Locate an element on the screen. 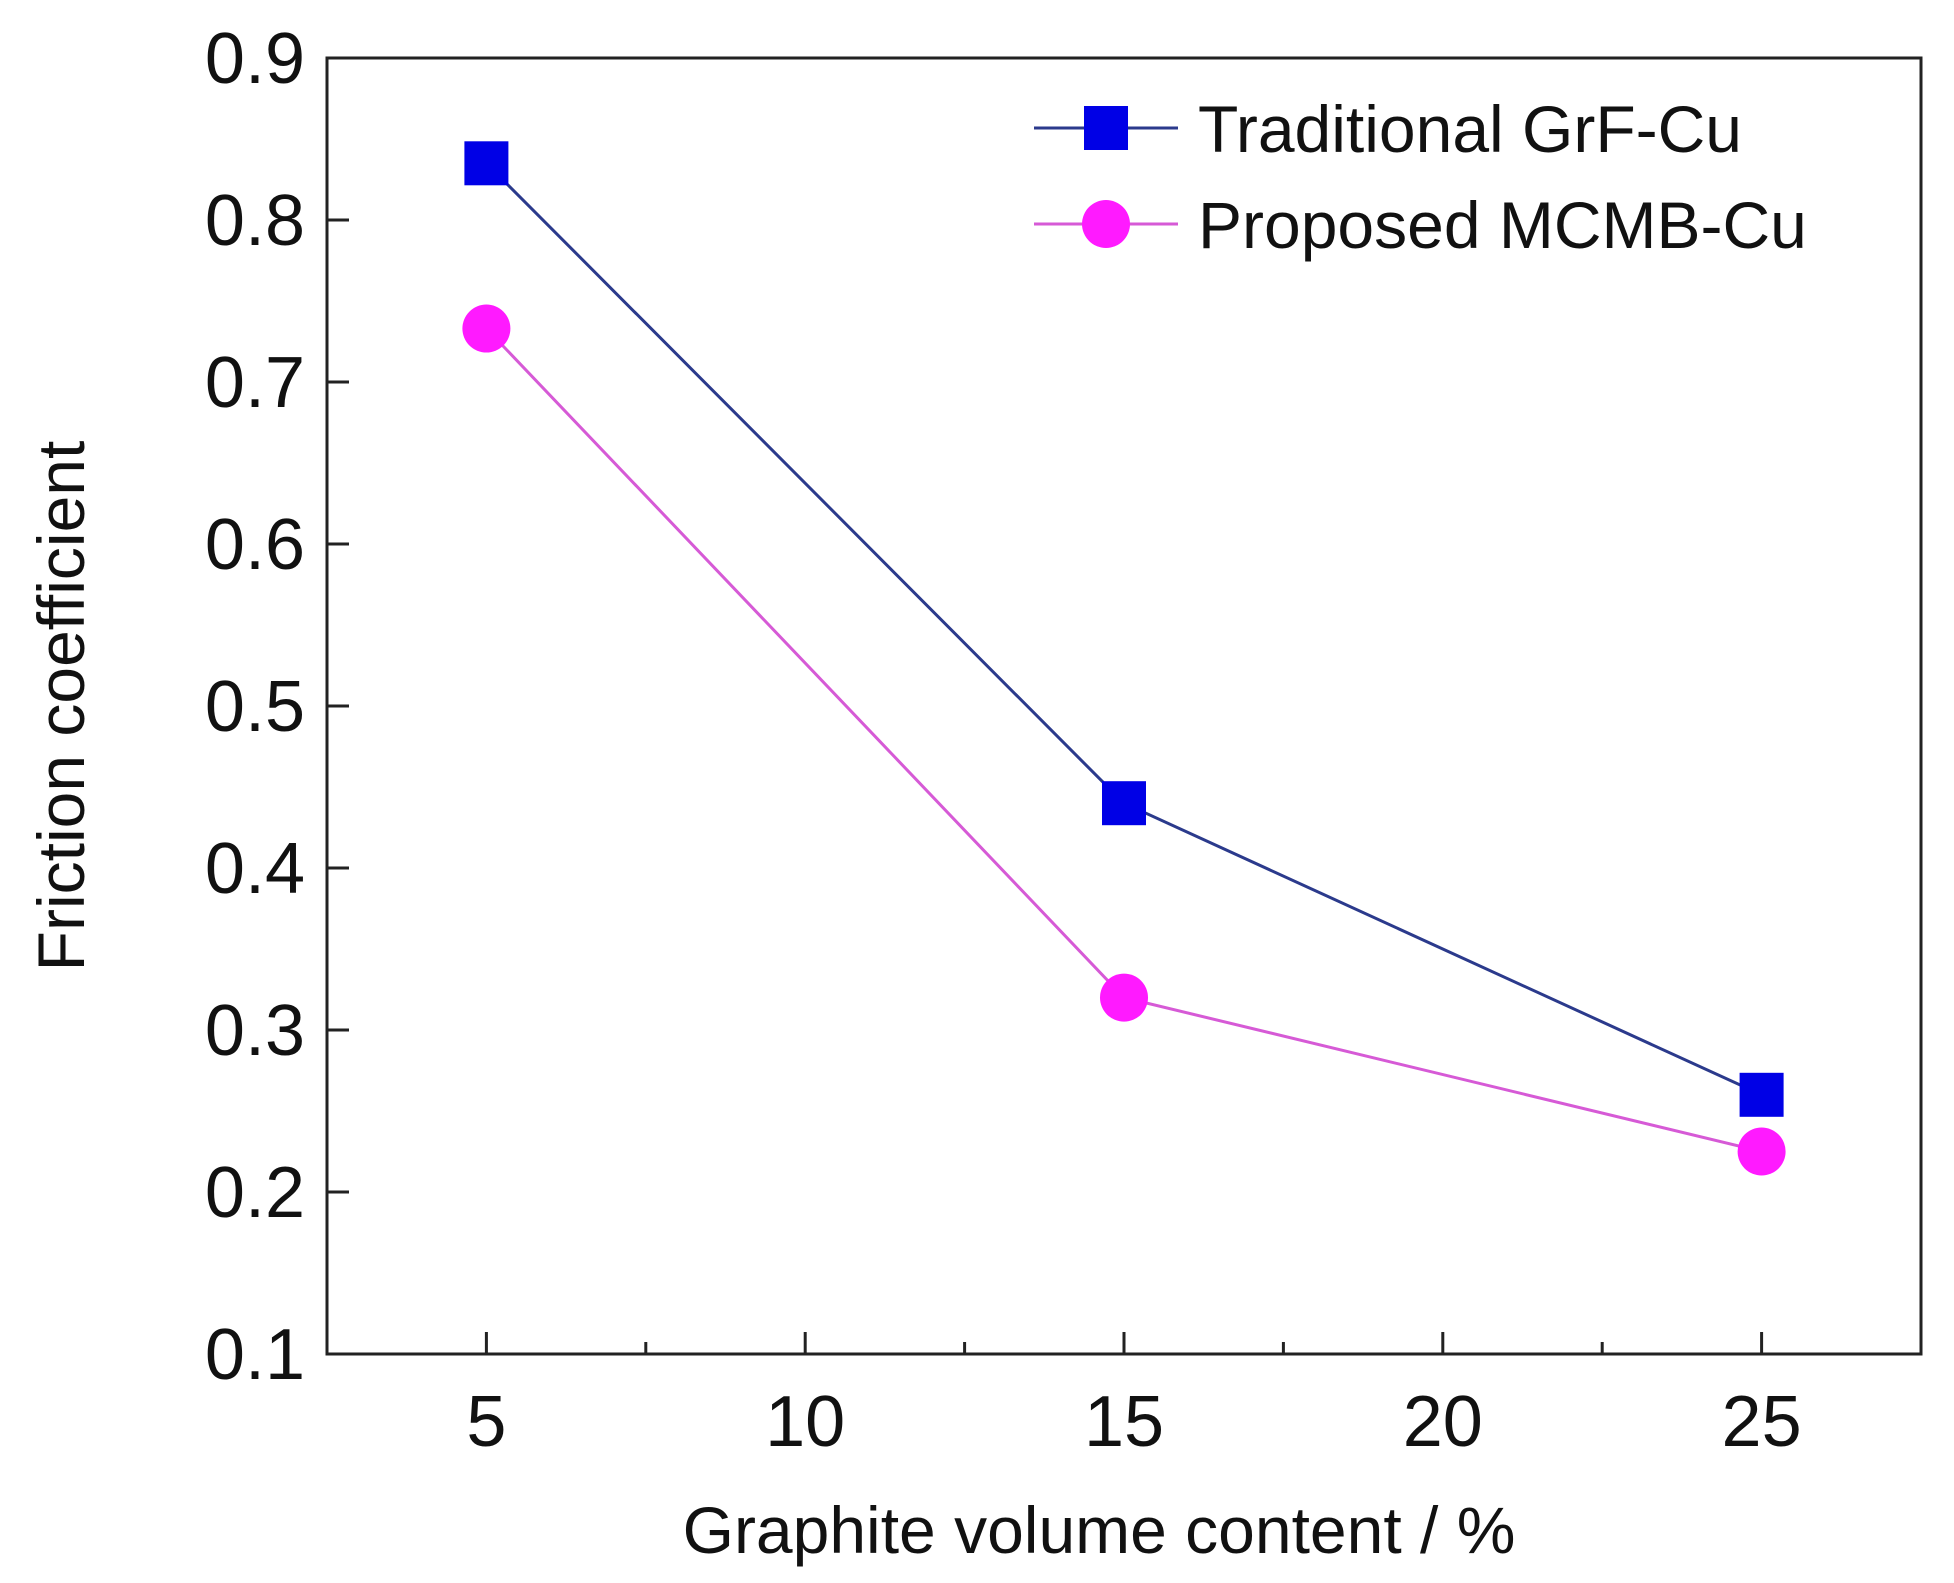  x-tick-label: 20 is located at coordinates (1443, 1422).